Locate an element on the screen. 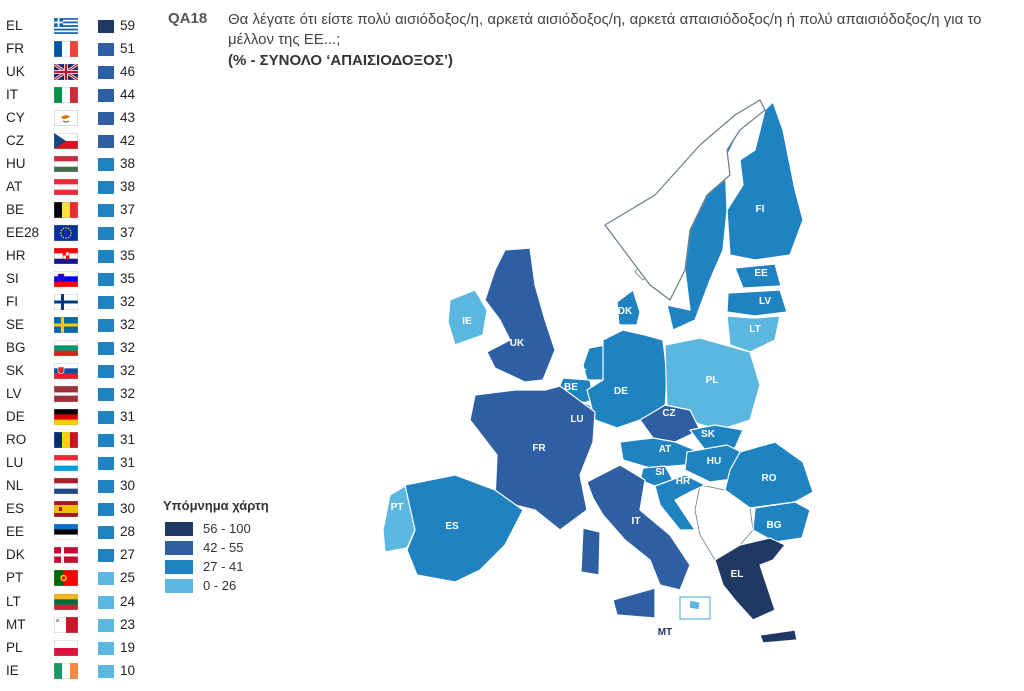 This screenshot has width=1024, height=691. legend-label: 27 - 41 is located at coordinates (223, 566).